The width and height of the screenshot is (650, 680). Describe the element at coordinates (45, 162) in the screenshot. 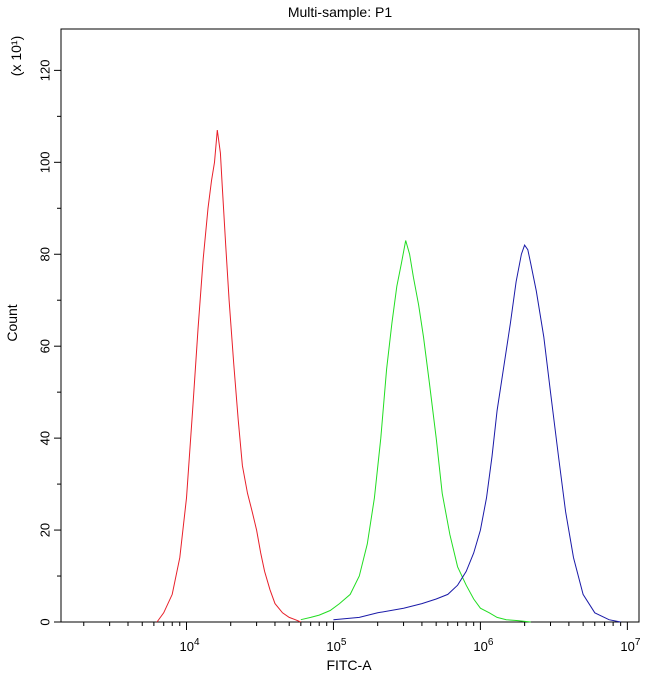

I see `y-tick-label: 100` at that location.